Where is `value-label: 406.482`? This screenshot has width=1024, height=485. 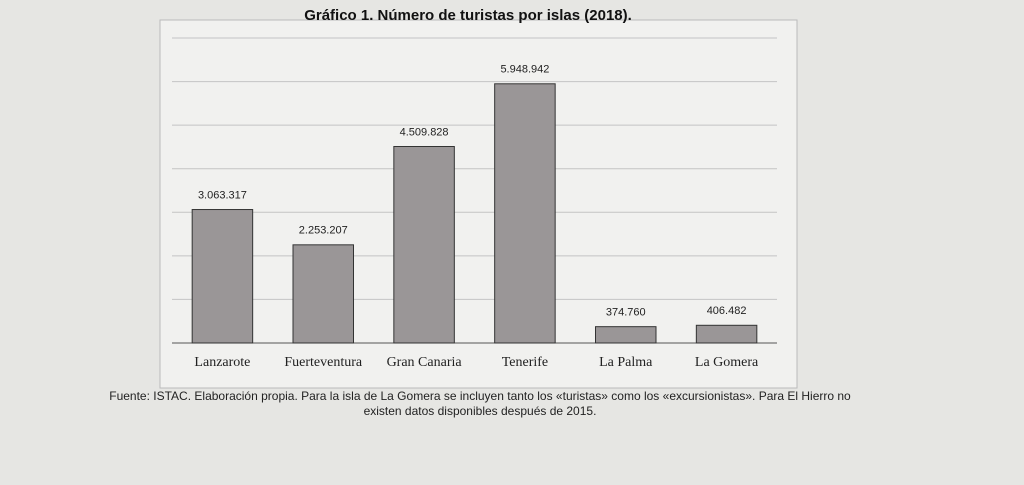 value-label: 406.482 is located at coordinates (727, 311).